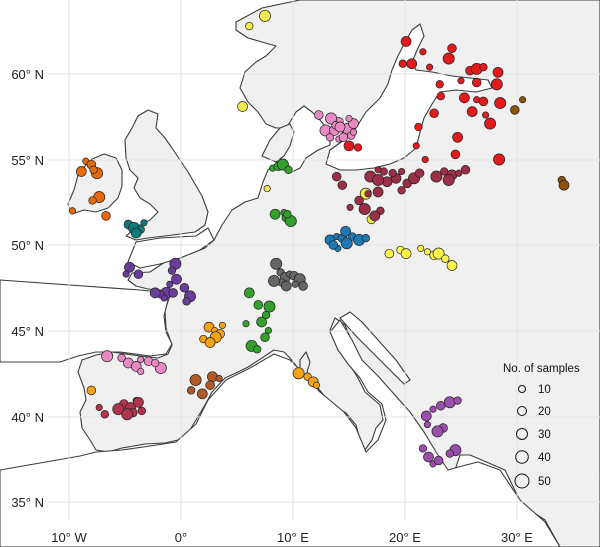 Image resolution: width=600 pixels, height=547 pixels. What do you see at coordinates (405, 537) in the screenshot?
I see `lon-label-20e: 20° E` at bounding box center [405, 537].